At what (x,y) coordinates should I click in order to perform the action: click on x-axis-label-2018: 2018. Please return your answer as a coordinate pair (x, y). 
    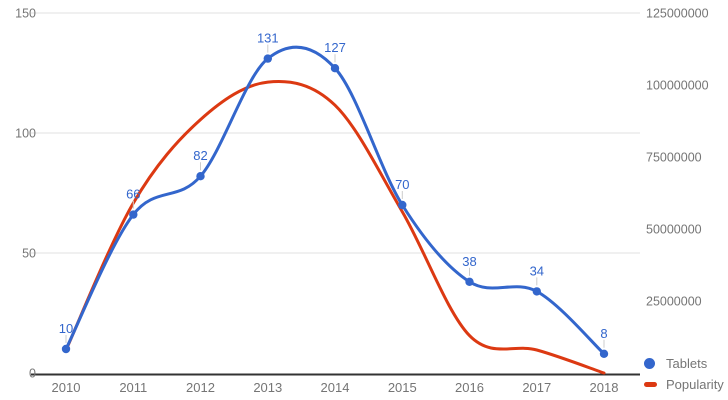
    Looking at the image, I should click on (604, 387).